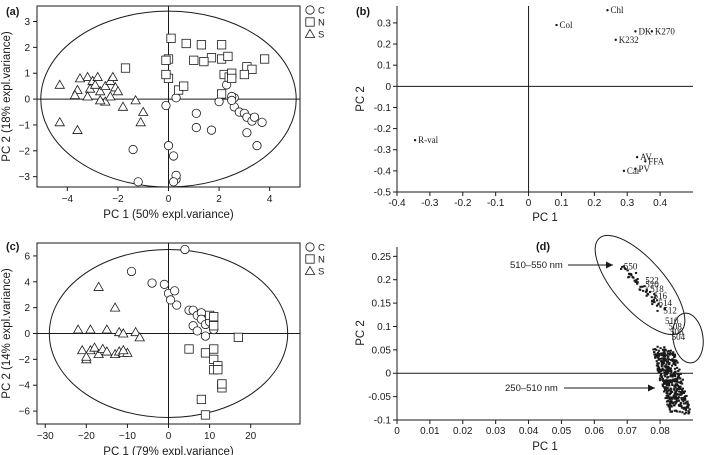 The height and width of the screenshot is (455, 709). I want to click on x-tick-label: 0.05, so click(562, 431).